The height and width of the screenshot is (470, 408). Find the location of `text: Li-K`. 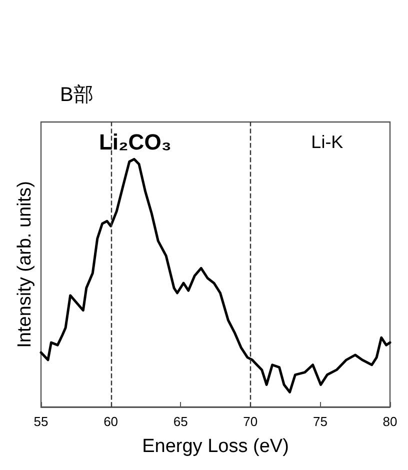

text: Li-K is located at coordinates (327, 142).